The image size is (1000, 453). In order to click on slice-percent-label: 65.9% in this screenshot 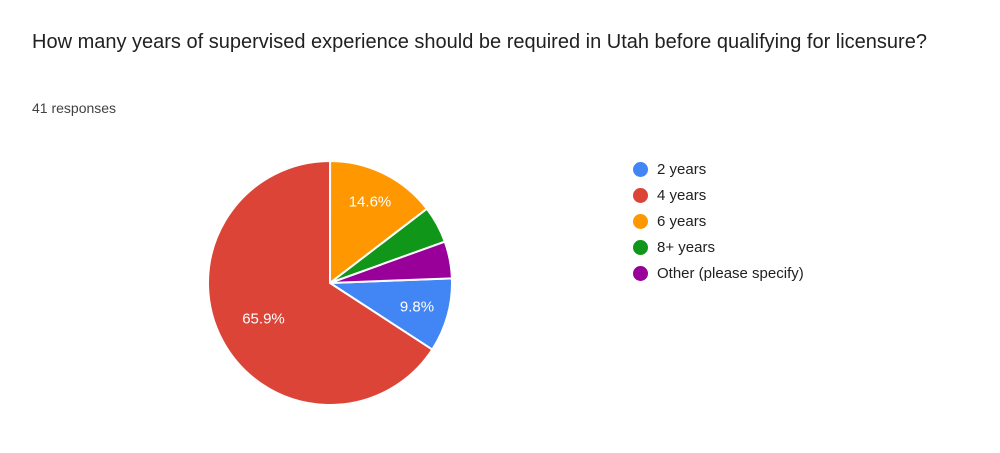, I will do `click(263, 319)`.